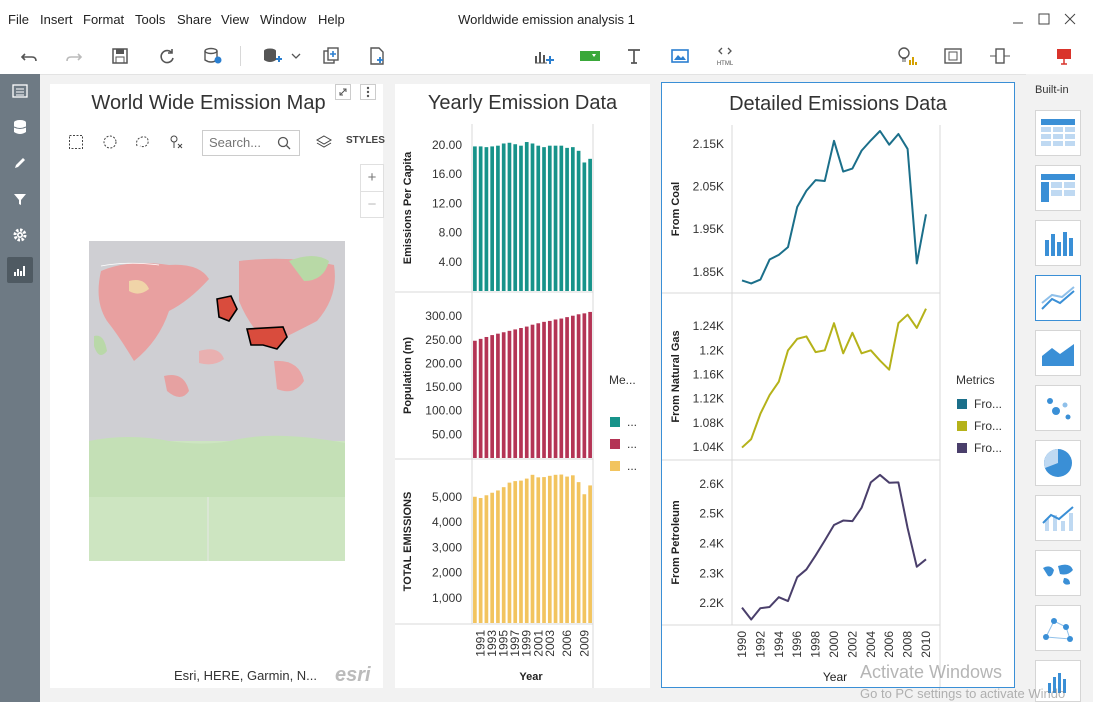 The image size is (1093, 702). What do you see at coordinates (120, 56) in the screenshot?
I see `save-icon` at bounding box center [120, 56].